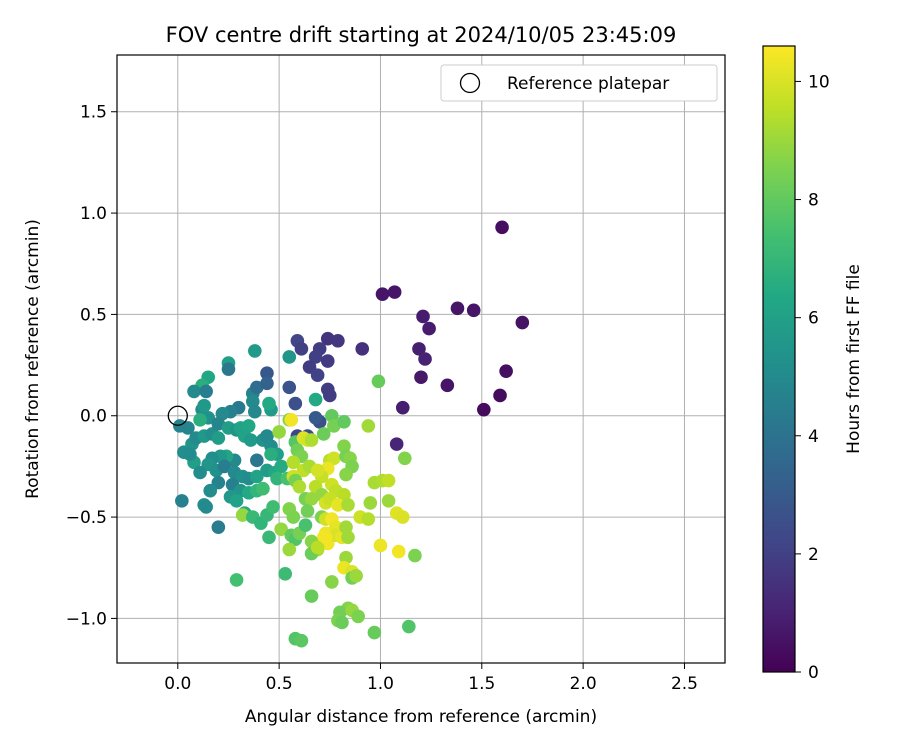 The height and width of the screenshot is (750, 900). What do you see at coordinates (86, 619) in the screenshot?
I see `y-tick-label: −1.0` at bounding box center [86, 619].